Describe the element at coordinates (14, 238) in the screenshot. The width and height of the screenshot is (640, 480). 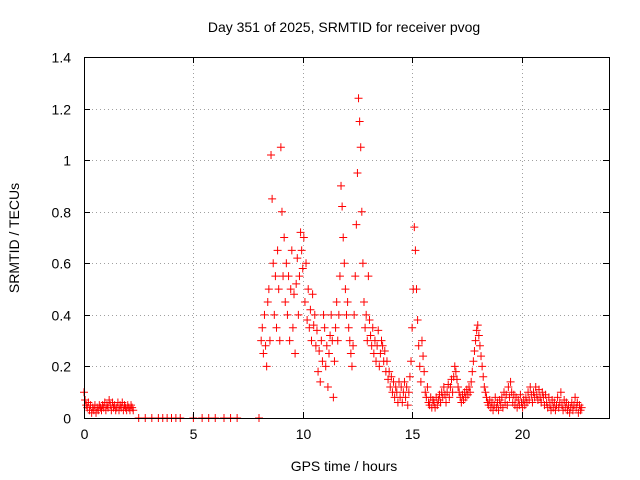
I see `y-axis-label: SRMTID / TECUs` at that location.